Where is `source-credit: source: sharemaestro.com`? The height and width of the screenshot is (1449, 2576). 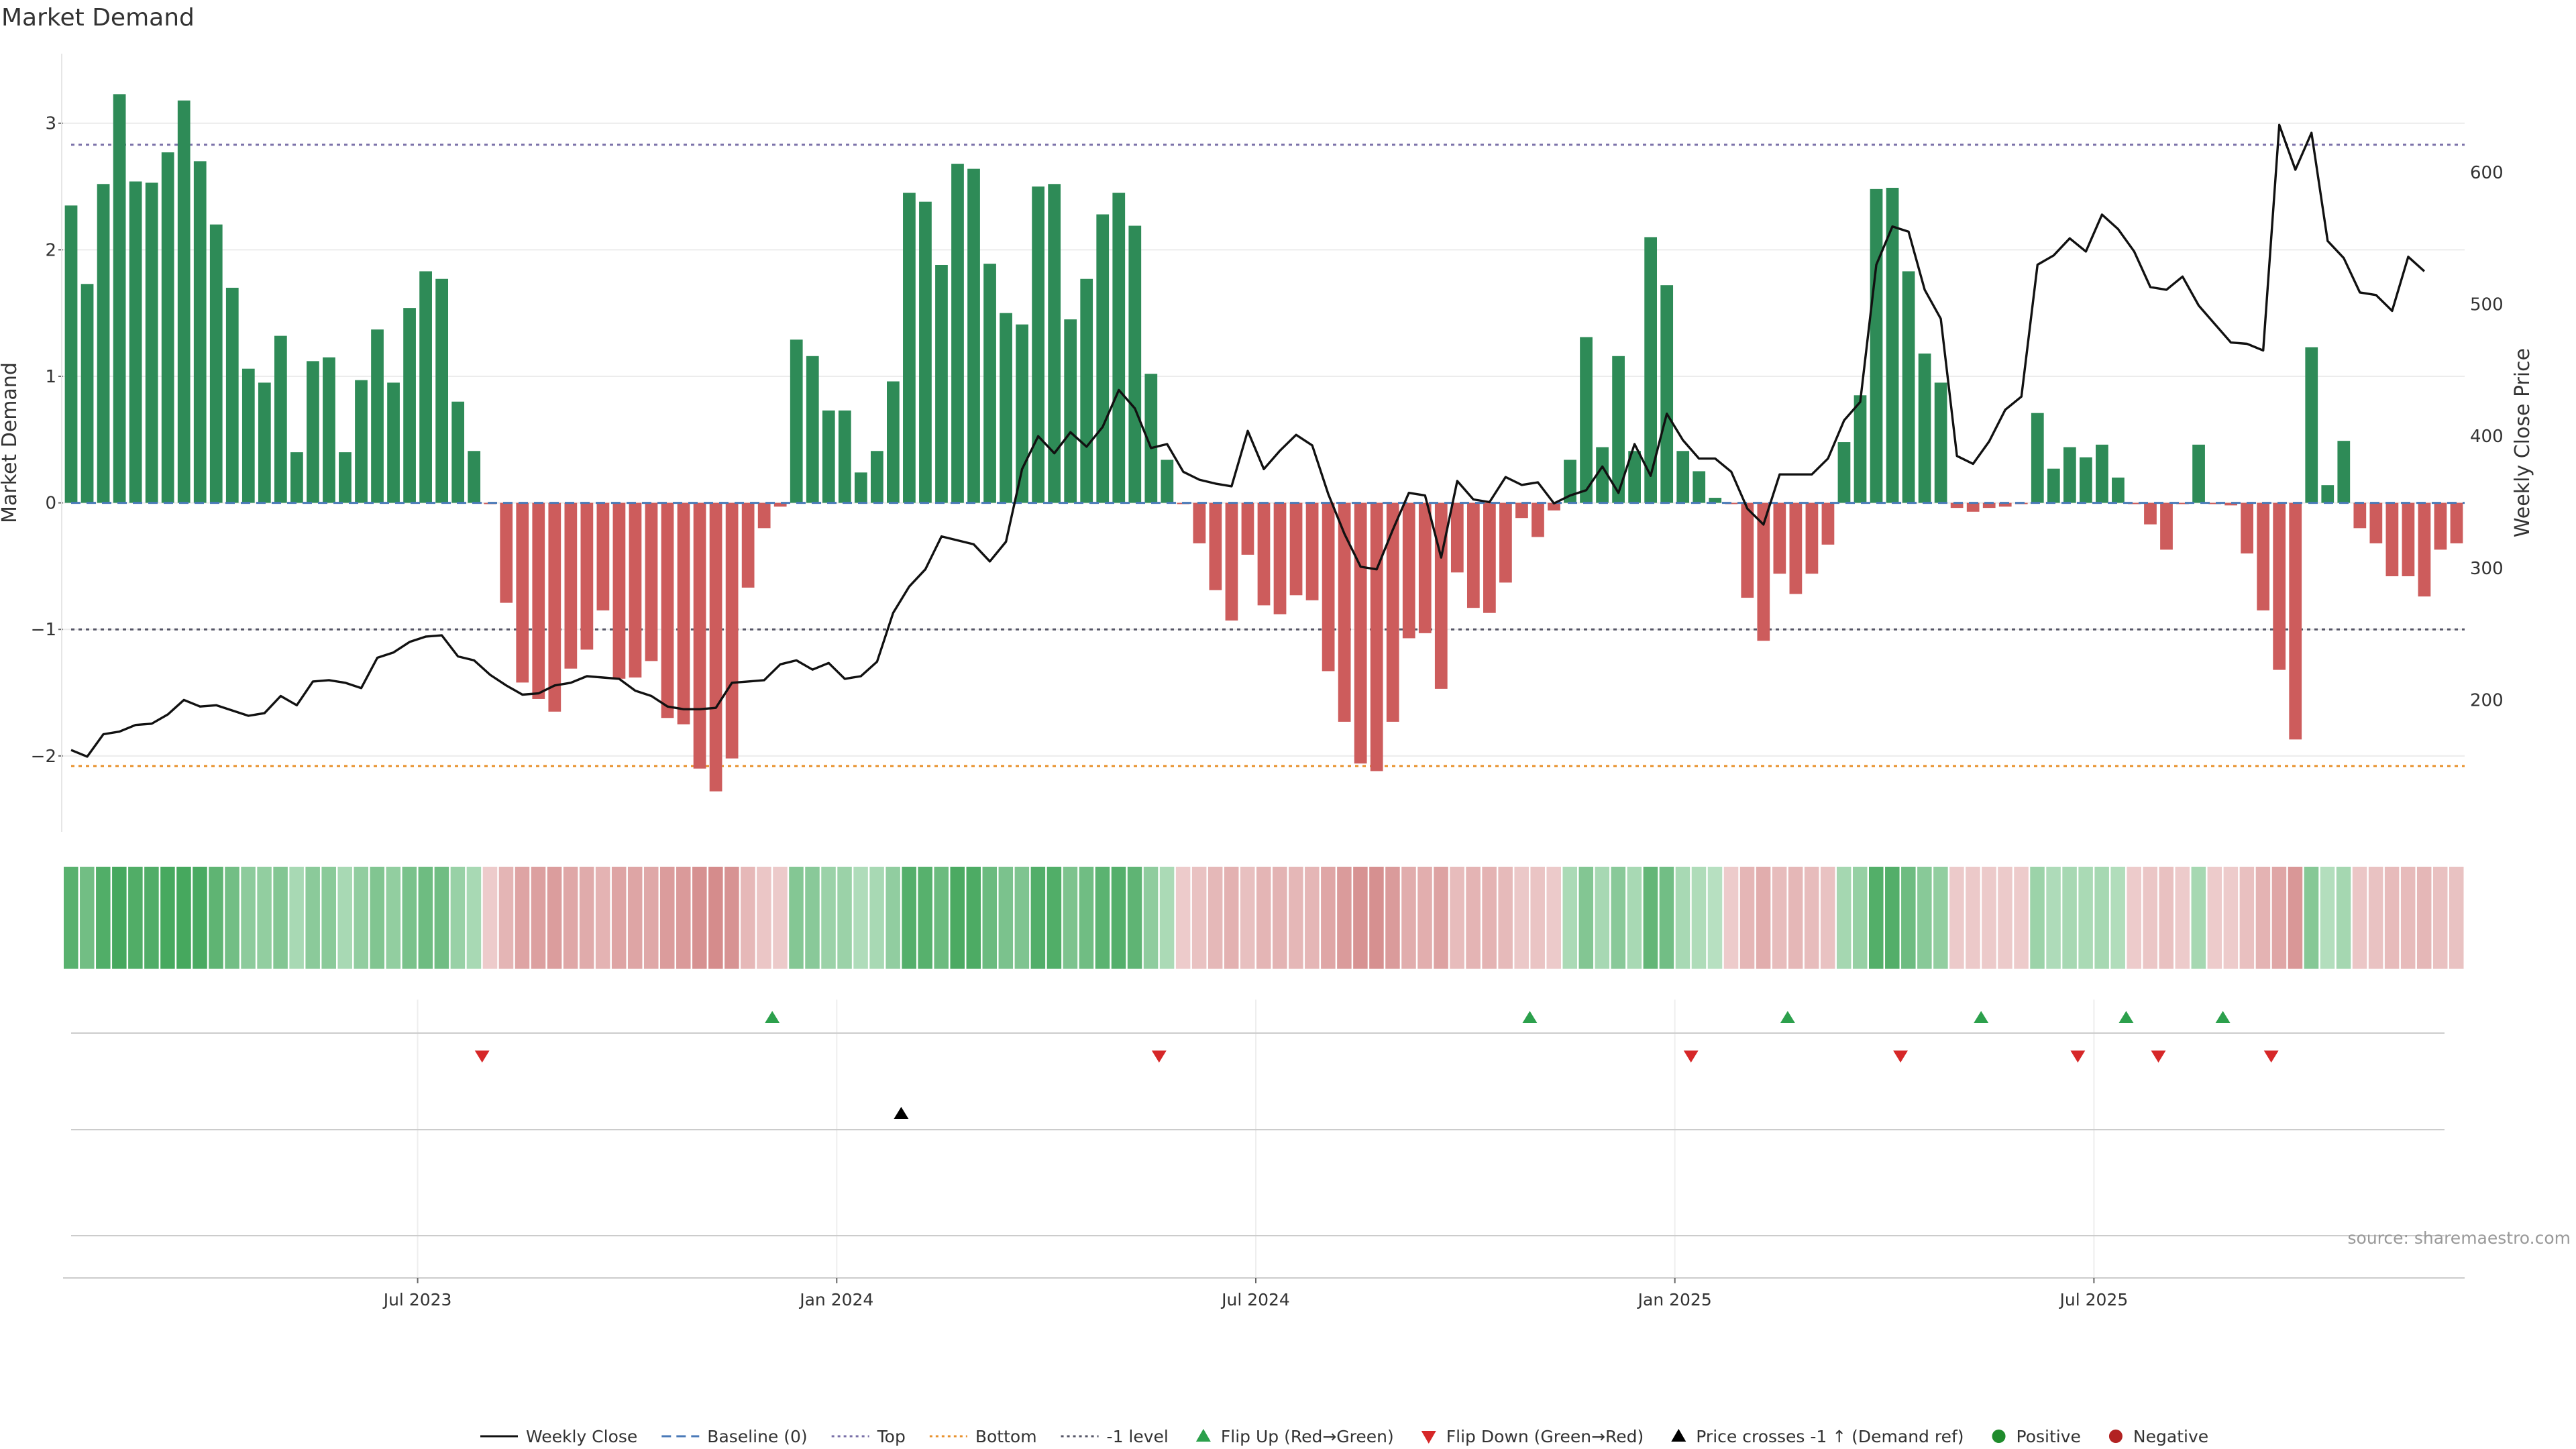
source-credit: source: sharemaestro.com is located at coordinates (2459, 1238).